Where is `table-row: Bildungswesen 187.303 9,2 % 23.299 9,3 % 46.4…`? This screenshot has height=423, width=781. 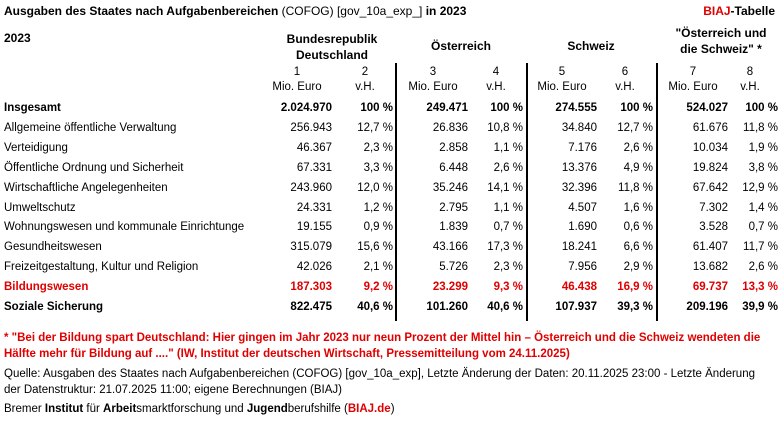 table-row: Bildungswesen 187.303 9,2 % 23.299 9,3 % 46.4… is located at coordinates (390, 291).